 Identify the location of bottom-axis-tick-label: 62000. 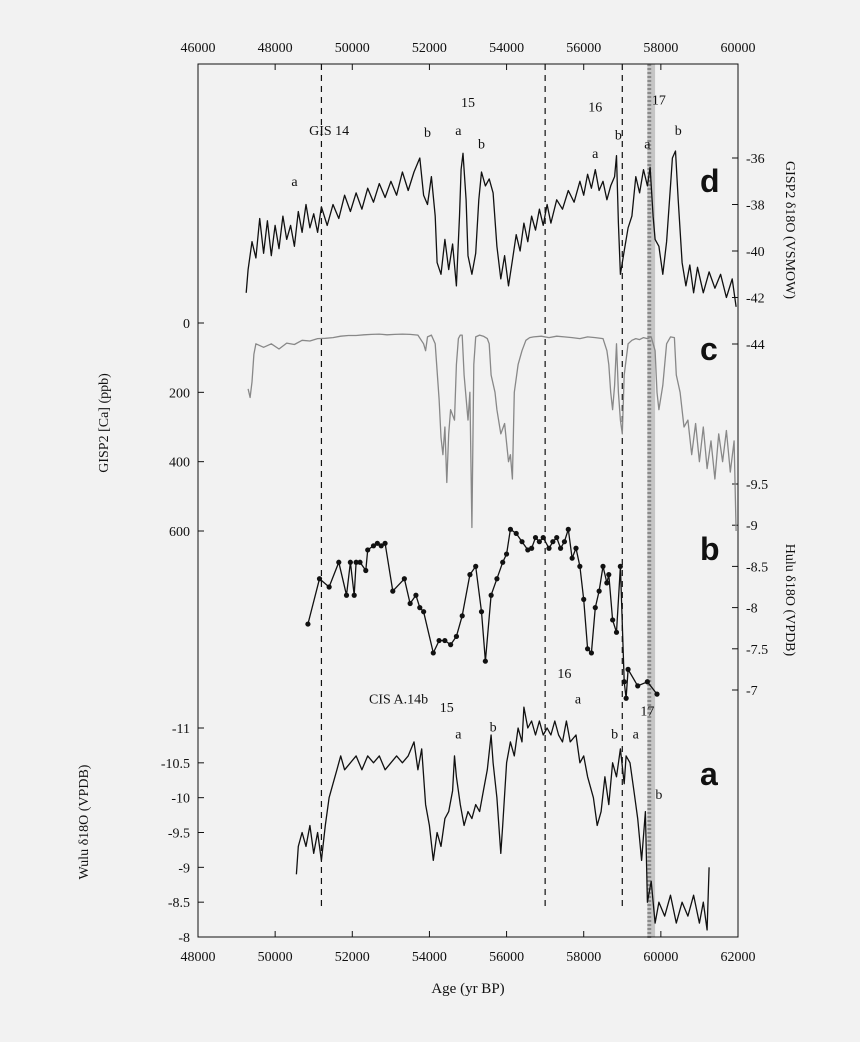
(738, 957).